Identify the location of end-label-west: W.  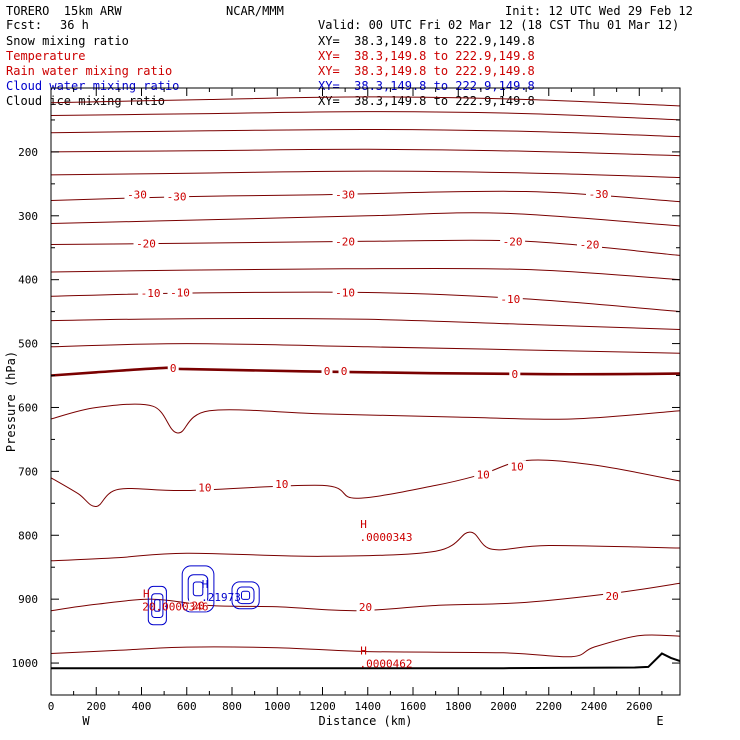
(86, 721).